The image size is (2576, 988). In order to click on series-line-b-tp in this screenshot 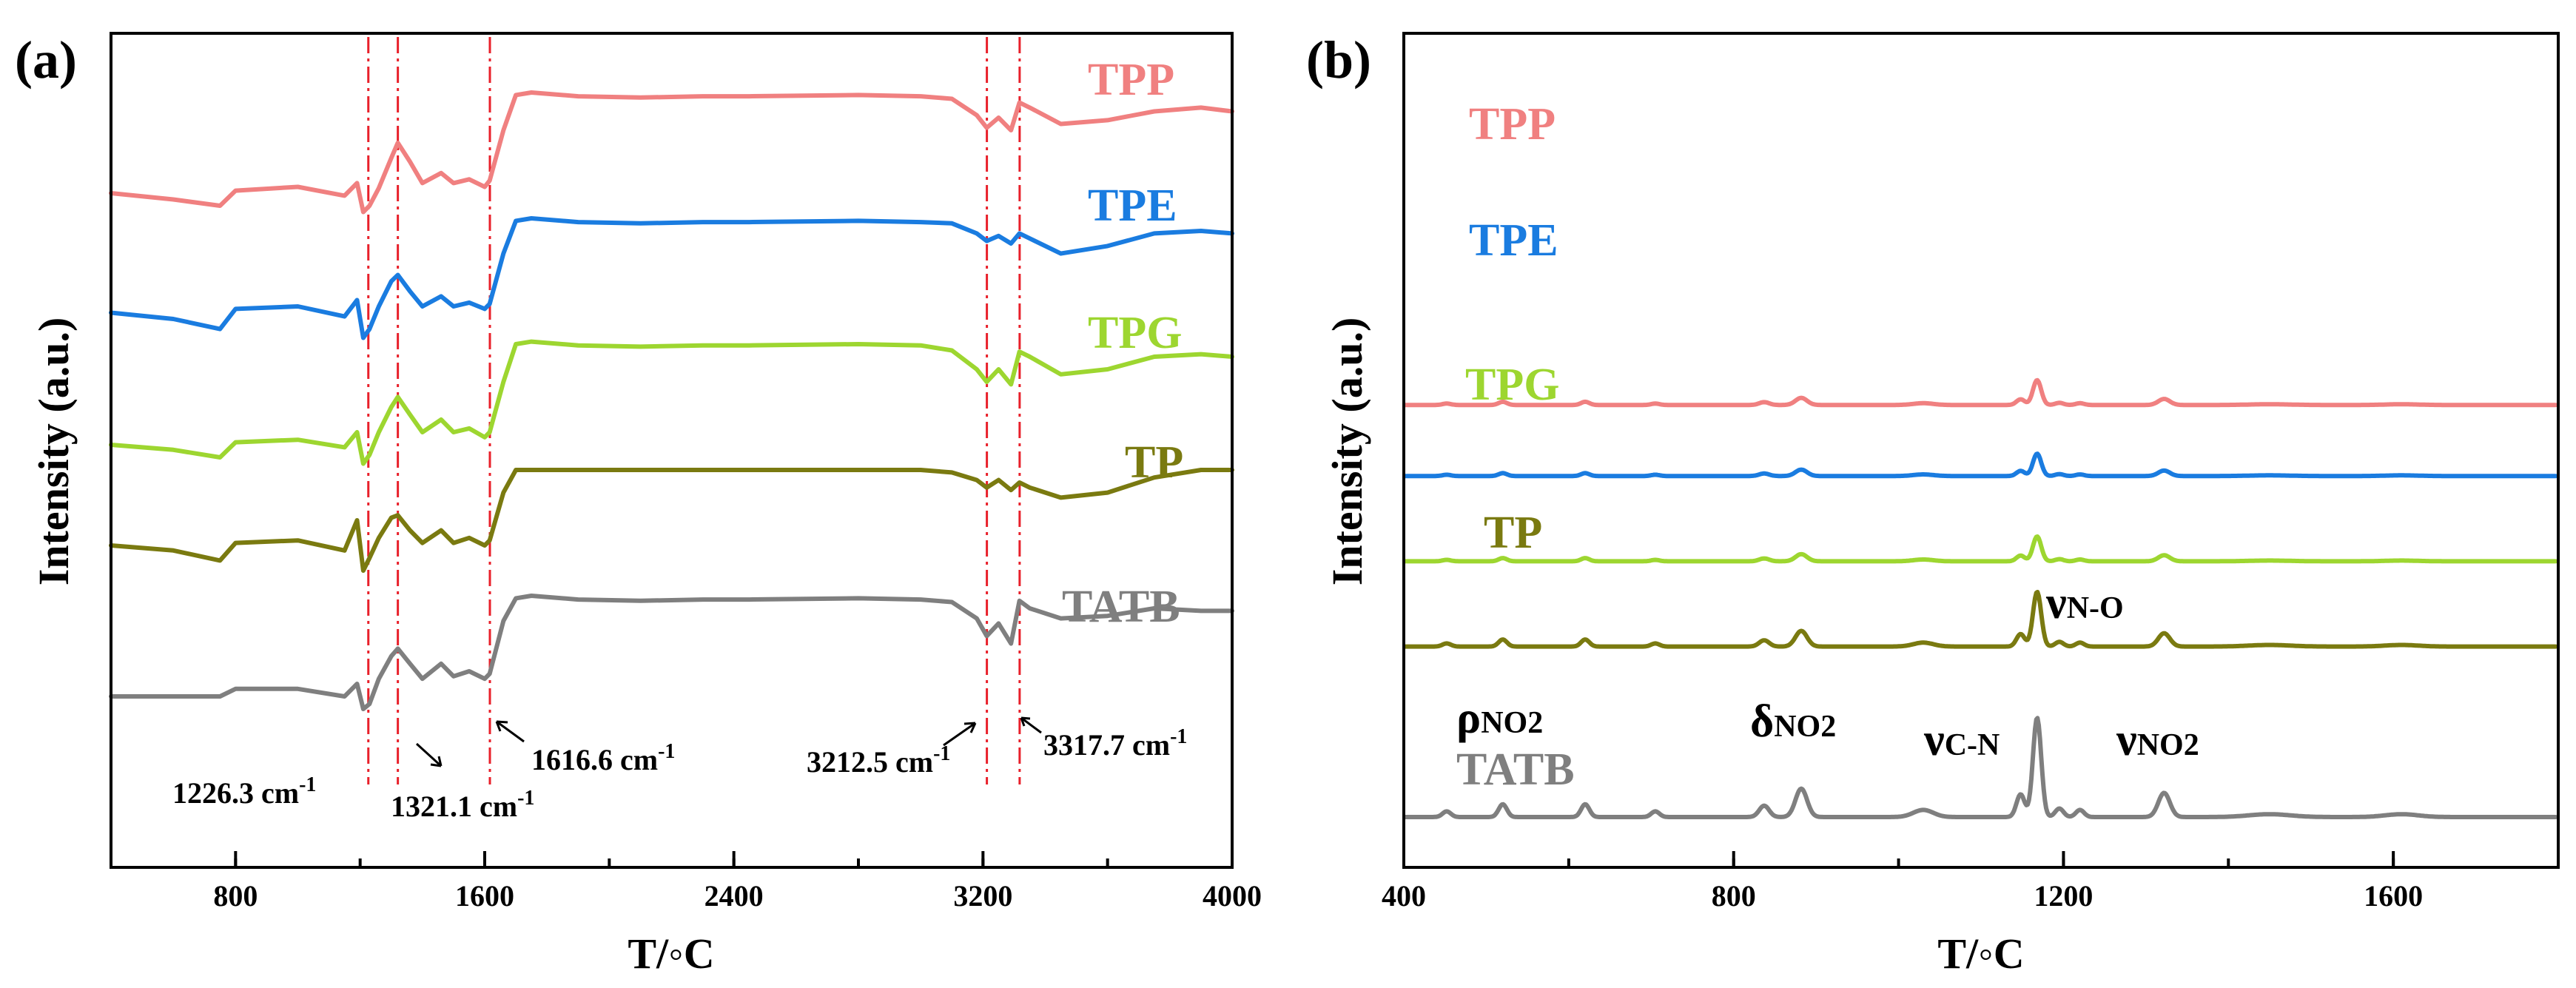, I will do `click(1980, 619)`.